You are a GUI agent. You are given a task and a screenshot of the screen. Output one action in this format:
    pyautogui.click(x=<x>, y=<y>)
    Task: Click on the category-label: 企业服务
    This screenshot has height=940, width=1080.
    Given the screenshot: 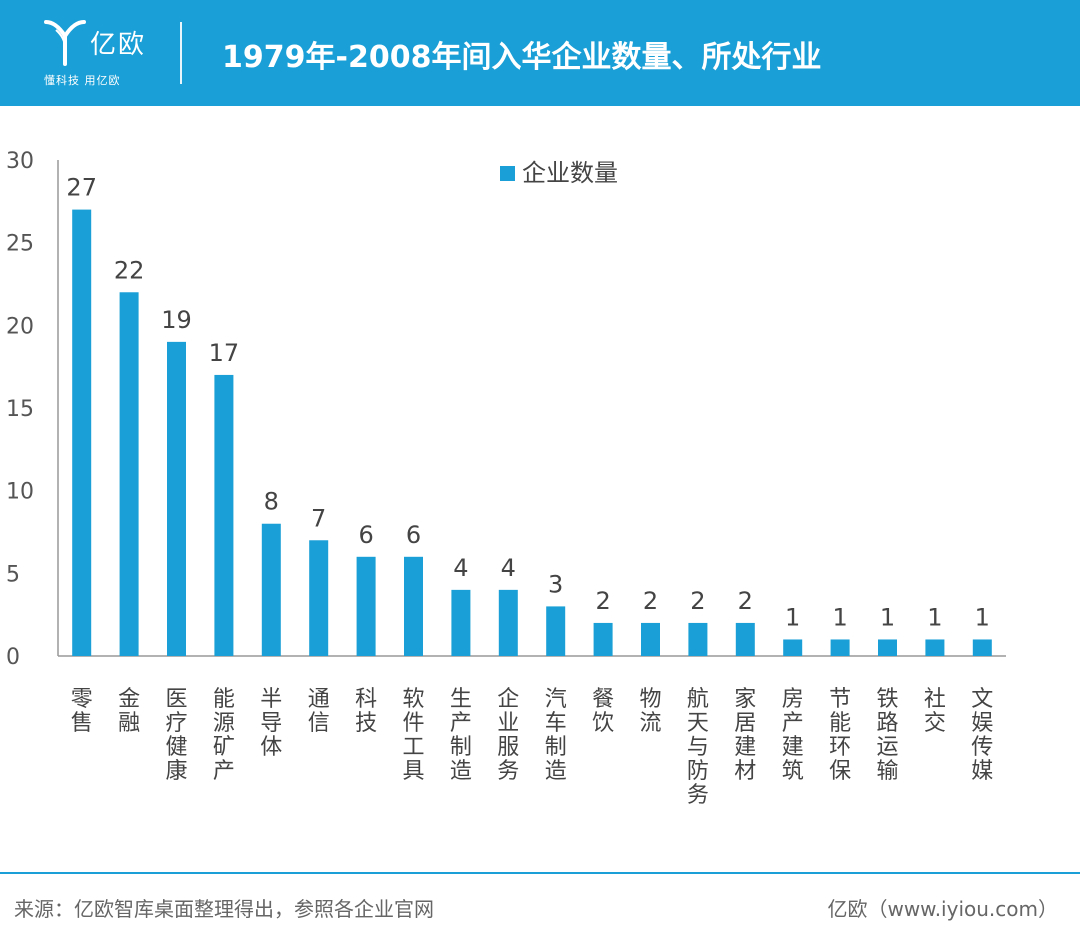 What is the action you would take?
    pyautogui.click(x=508, y=735)
    